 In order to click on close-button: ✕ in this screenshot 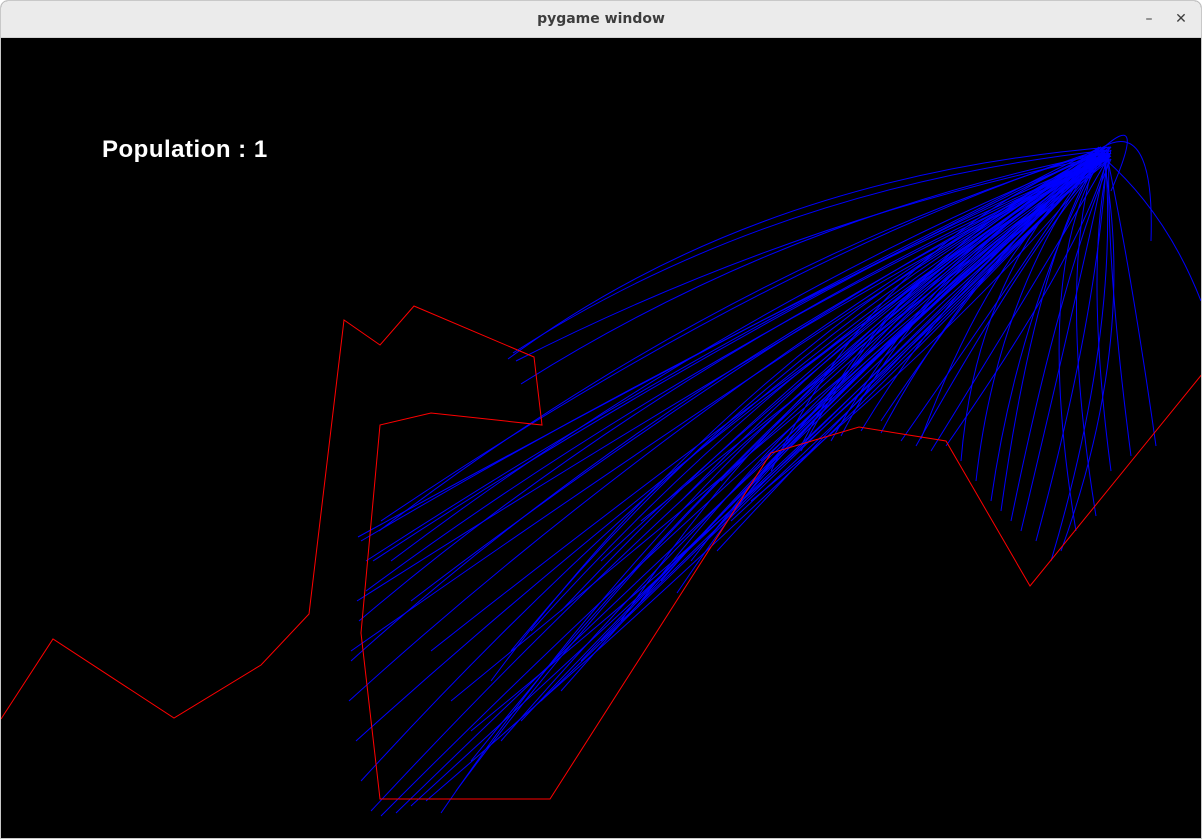, I will do `click(1181, 19)`.